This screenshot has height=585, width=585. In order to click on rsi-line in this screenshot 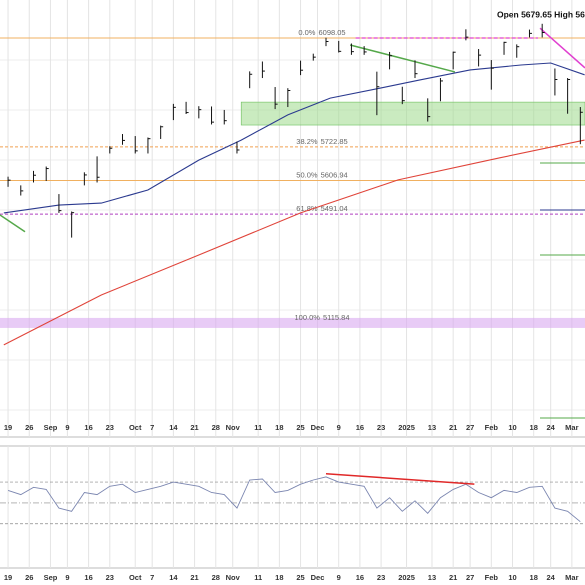, I will do `click(294, 499)`.